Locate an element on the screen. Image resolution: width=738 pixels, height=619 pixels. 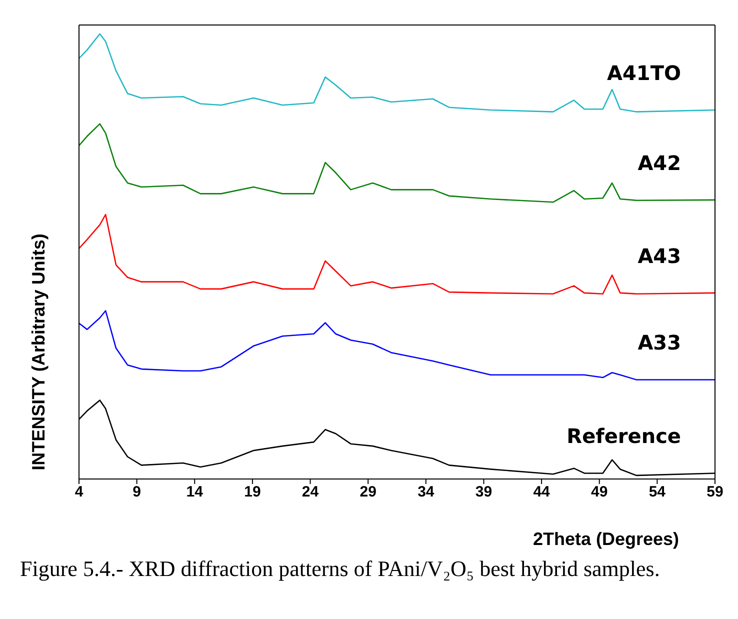
series-label: A33 is located at coordinates (659, 342).